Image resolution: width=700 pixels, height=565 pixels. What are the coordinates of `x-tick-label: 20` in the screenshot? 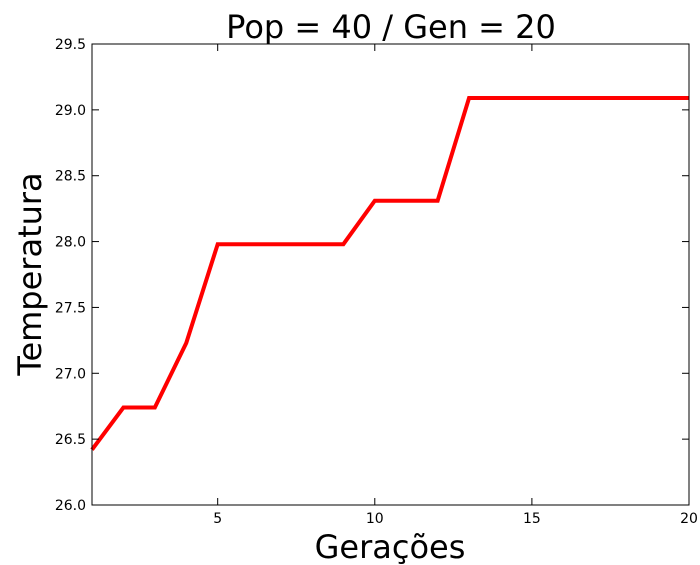 It's located at (689, 519).